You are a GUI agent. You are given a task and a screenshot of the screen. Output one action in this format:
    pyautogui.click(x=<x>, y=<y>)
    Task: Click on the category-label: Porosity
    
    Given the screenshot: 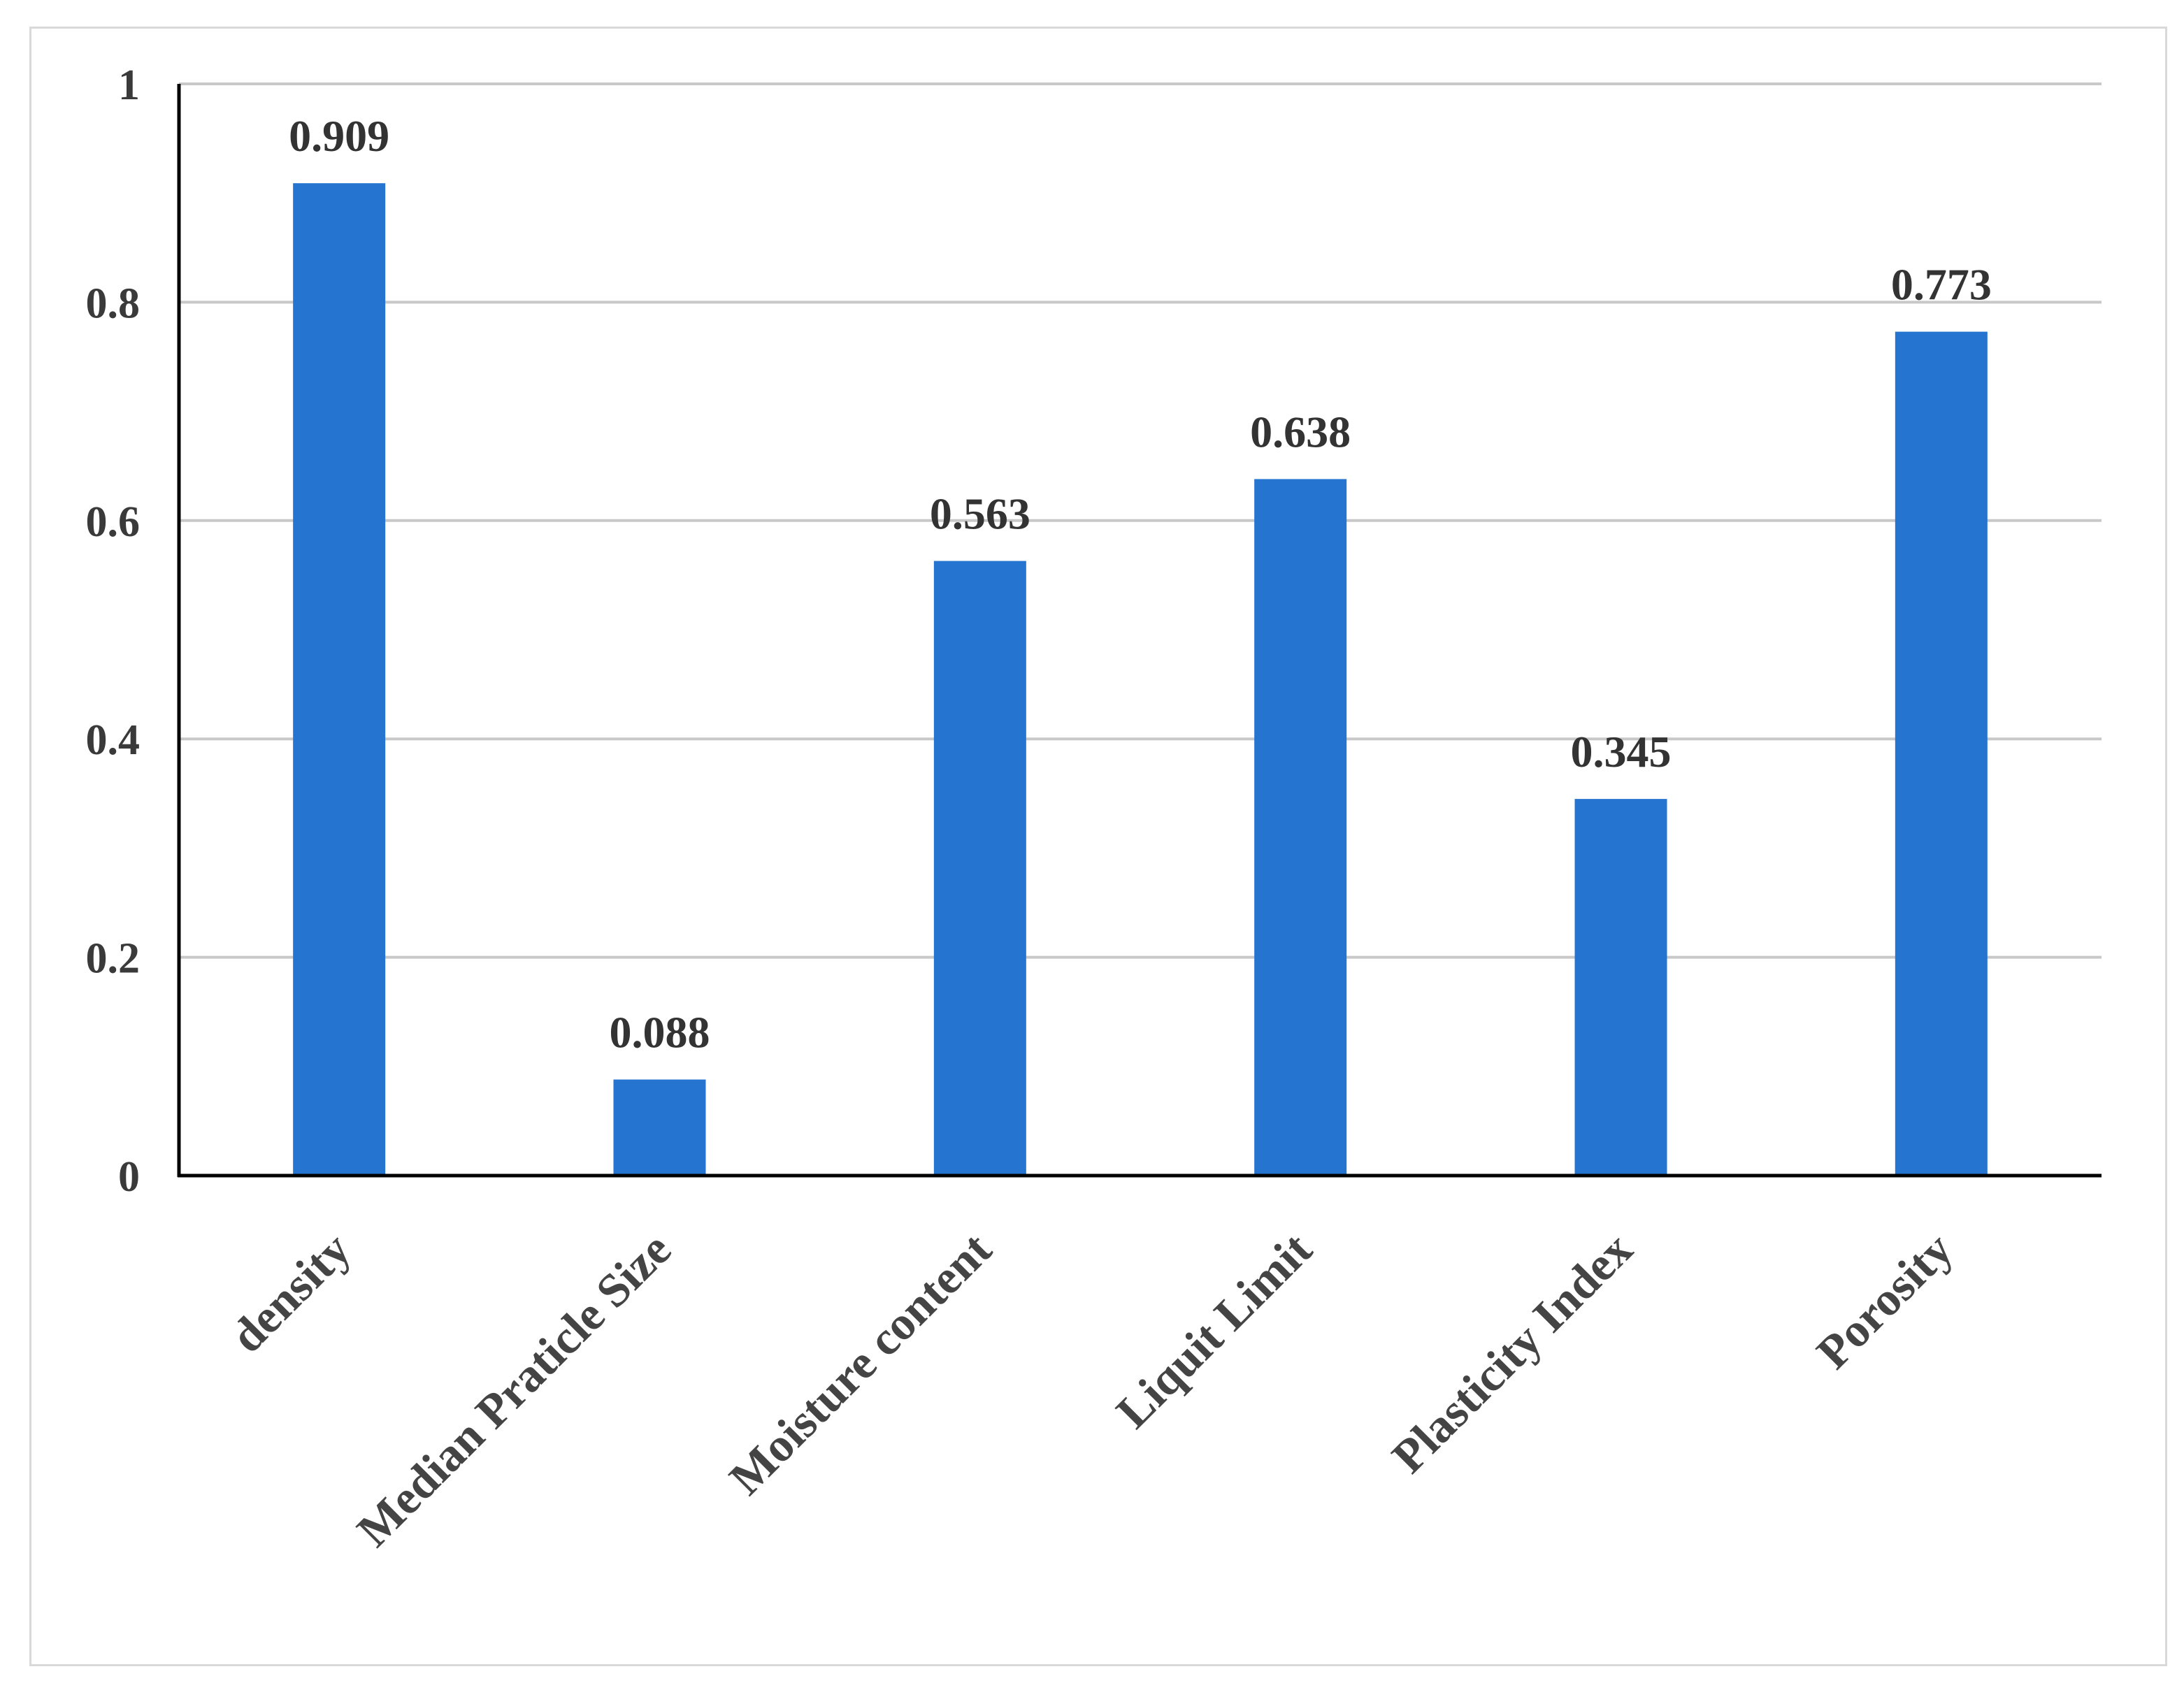 What is the action you would take?
    pyautogui.click(x=1884, y=1301)
    